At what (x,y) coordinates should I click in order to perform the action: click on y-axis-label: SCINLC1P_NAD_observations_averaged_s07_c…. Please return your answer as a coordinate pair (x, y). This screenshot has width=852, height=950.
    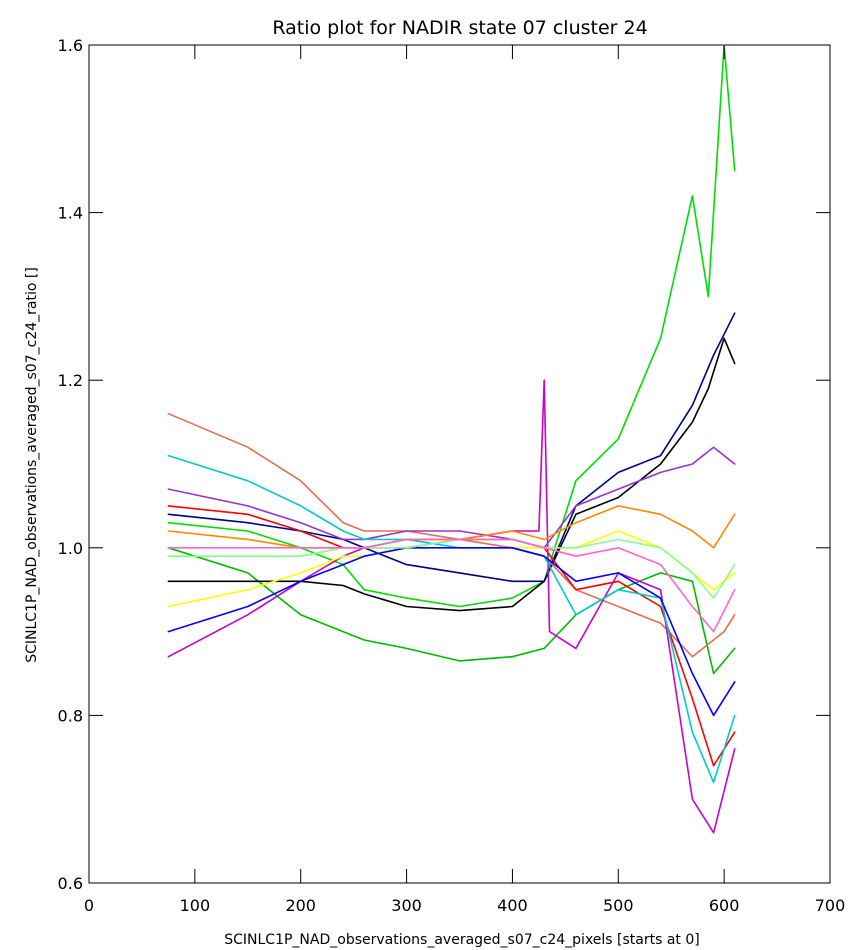
    Looking at the image, I should click on (32, 465).